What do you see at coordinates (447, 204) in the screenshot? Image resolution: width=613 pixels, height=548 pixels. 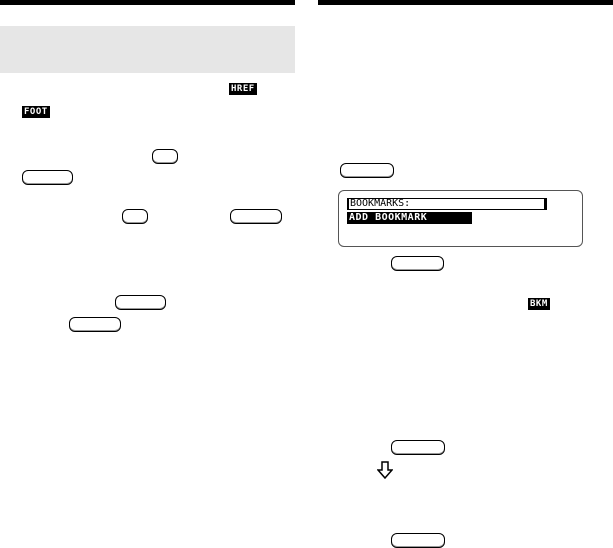 I see `display-line-bookmarks: BOOKMARKS:` at bounding box center [447, 204].